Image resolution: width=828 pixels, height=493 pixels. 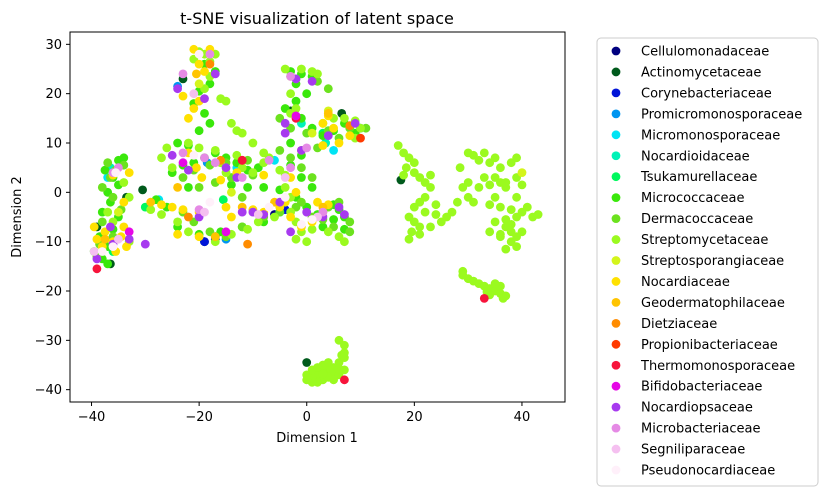 I want to click on legend-label: Promicromonosporaceae, so click(x=721, y=114).